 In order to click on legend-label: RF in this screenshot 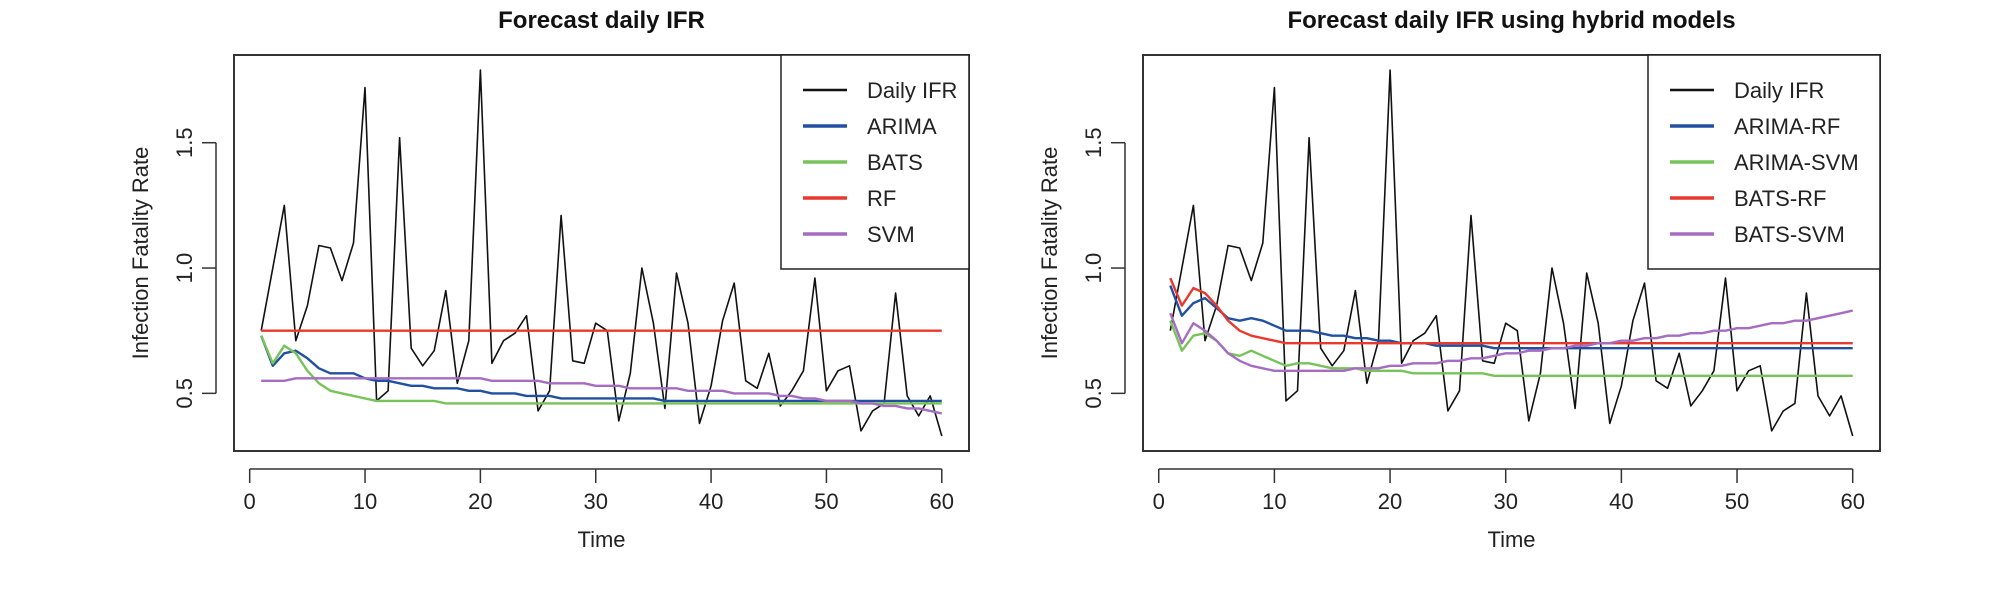, I will do `click(881, 198)`.